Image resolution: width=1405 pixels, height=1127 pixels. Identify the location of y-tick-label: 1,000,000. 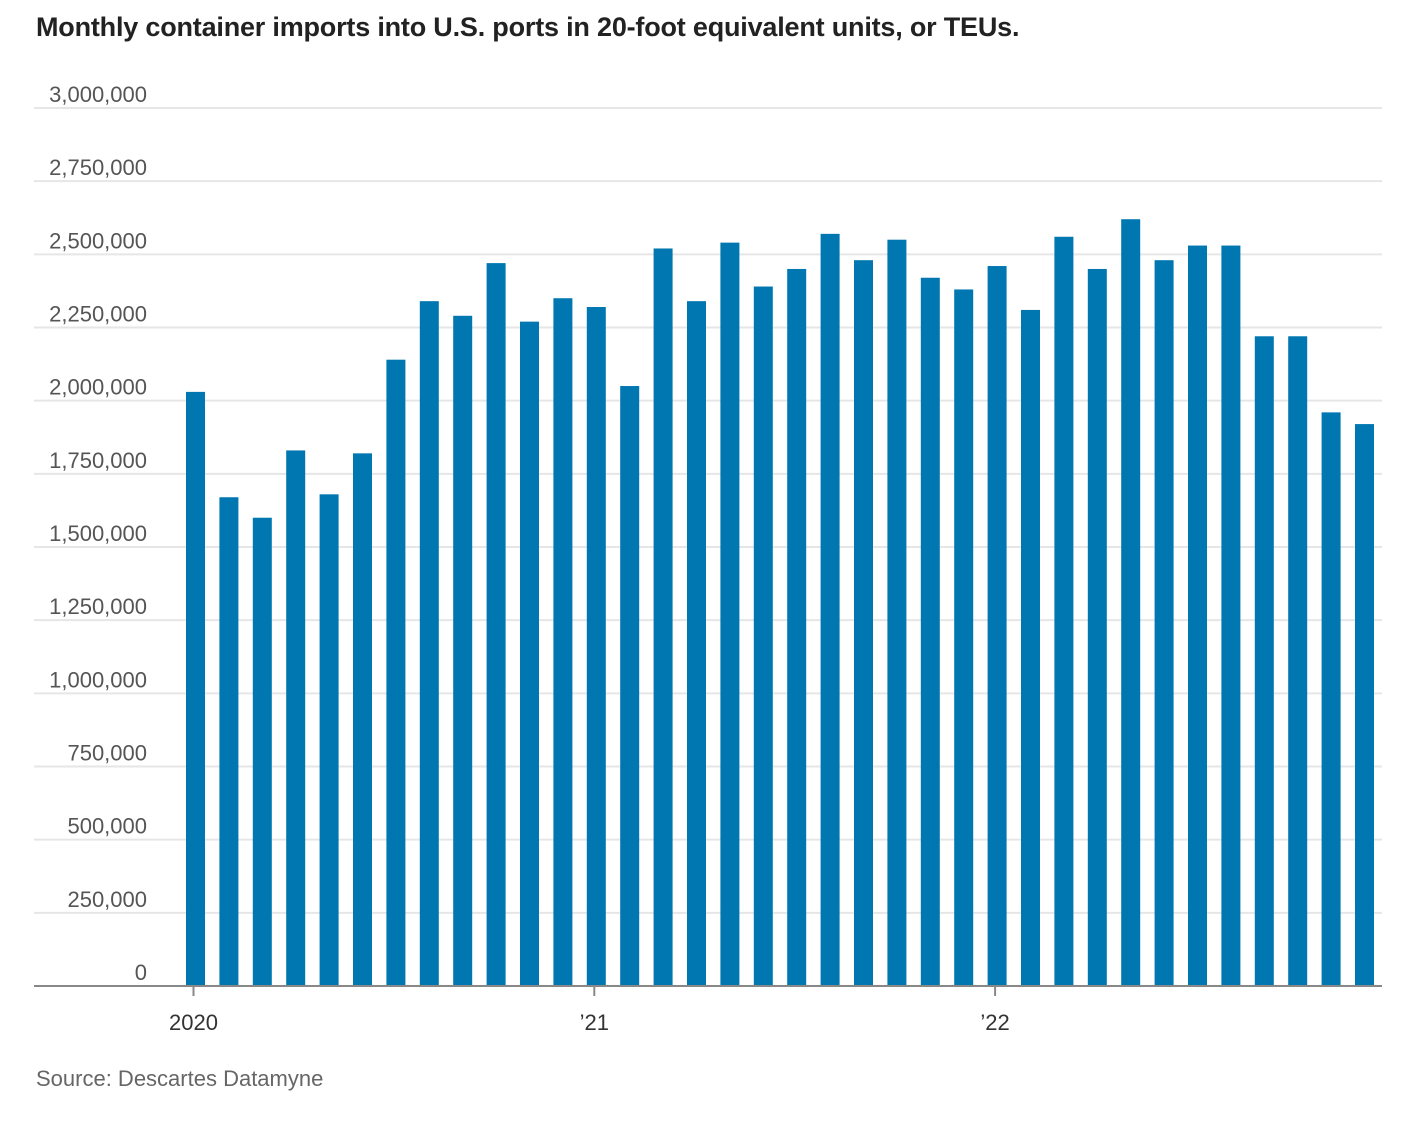
(98, 679).